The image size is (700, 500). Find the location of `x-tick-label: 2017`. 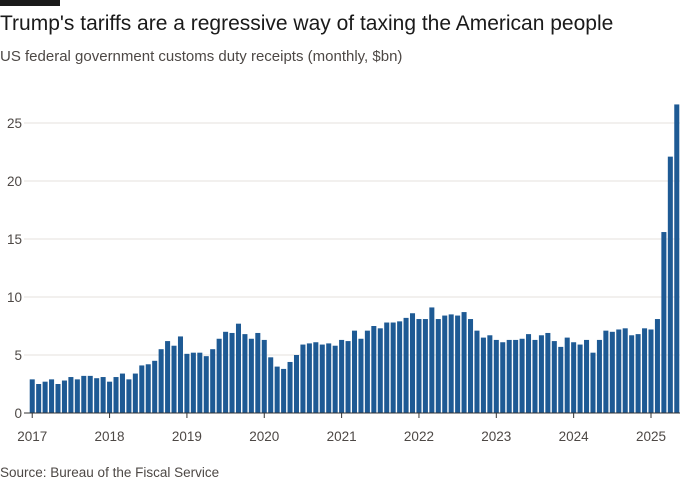

x-tick-label: 2017 is located at coordinates (32, 436).